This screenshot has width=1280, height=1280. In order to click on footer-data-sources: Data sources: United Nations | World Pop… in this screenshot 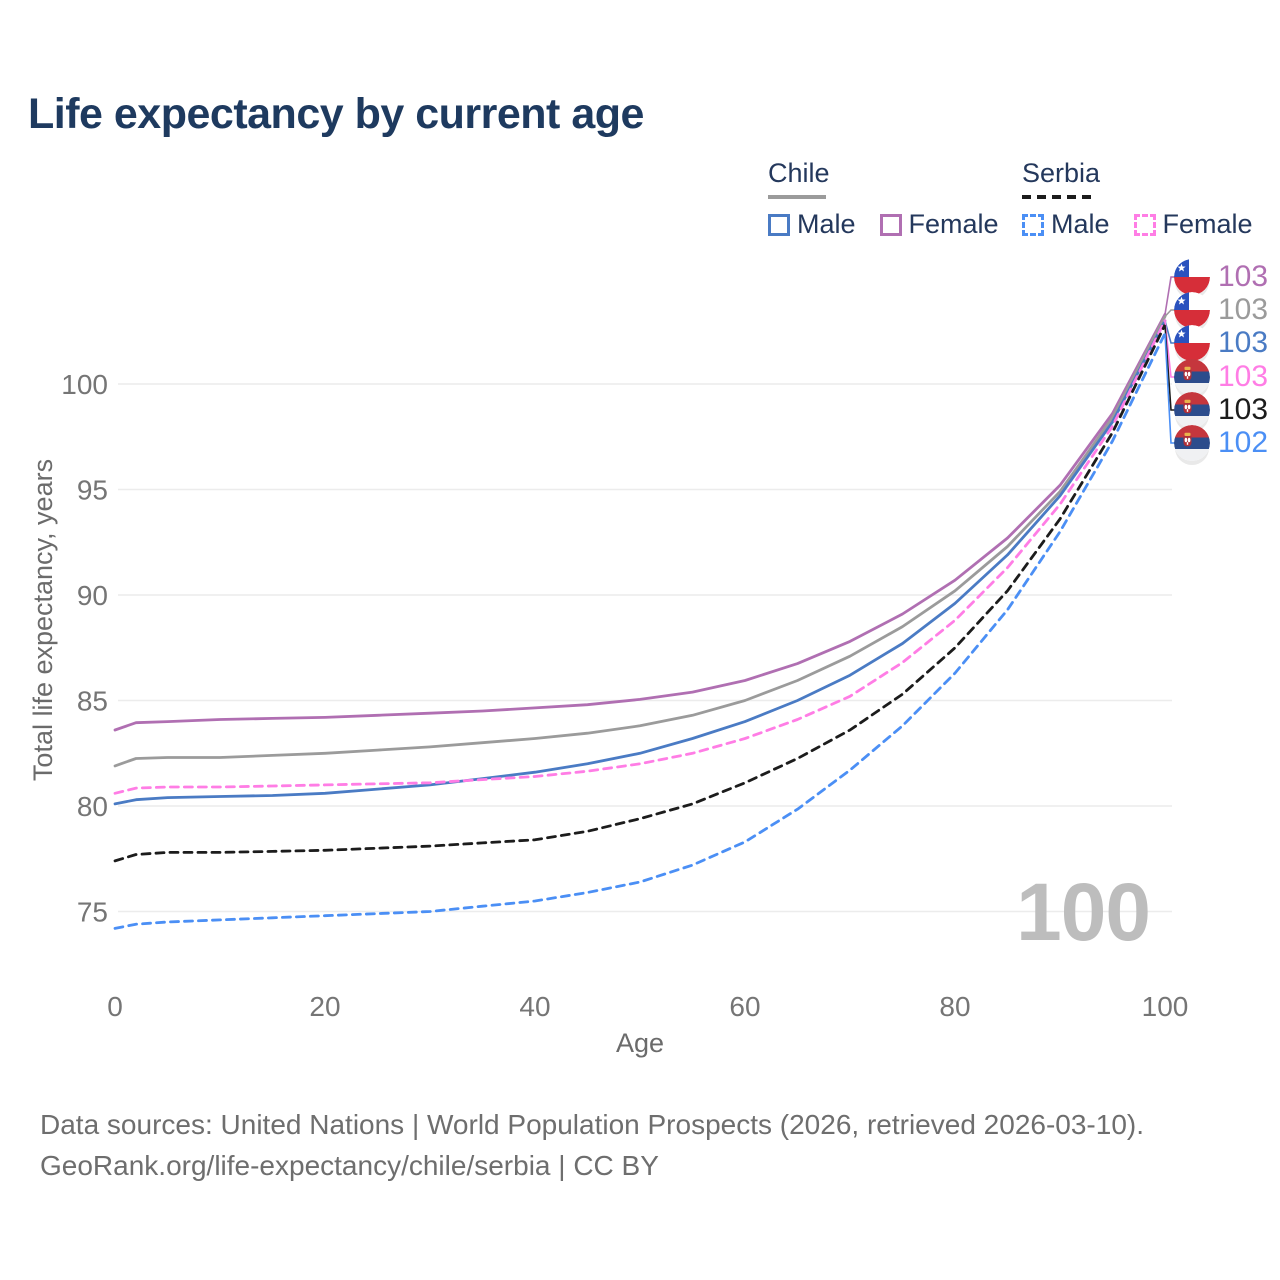, I will do `click(592, 1124)`.